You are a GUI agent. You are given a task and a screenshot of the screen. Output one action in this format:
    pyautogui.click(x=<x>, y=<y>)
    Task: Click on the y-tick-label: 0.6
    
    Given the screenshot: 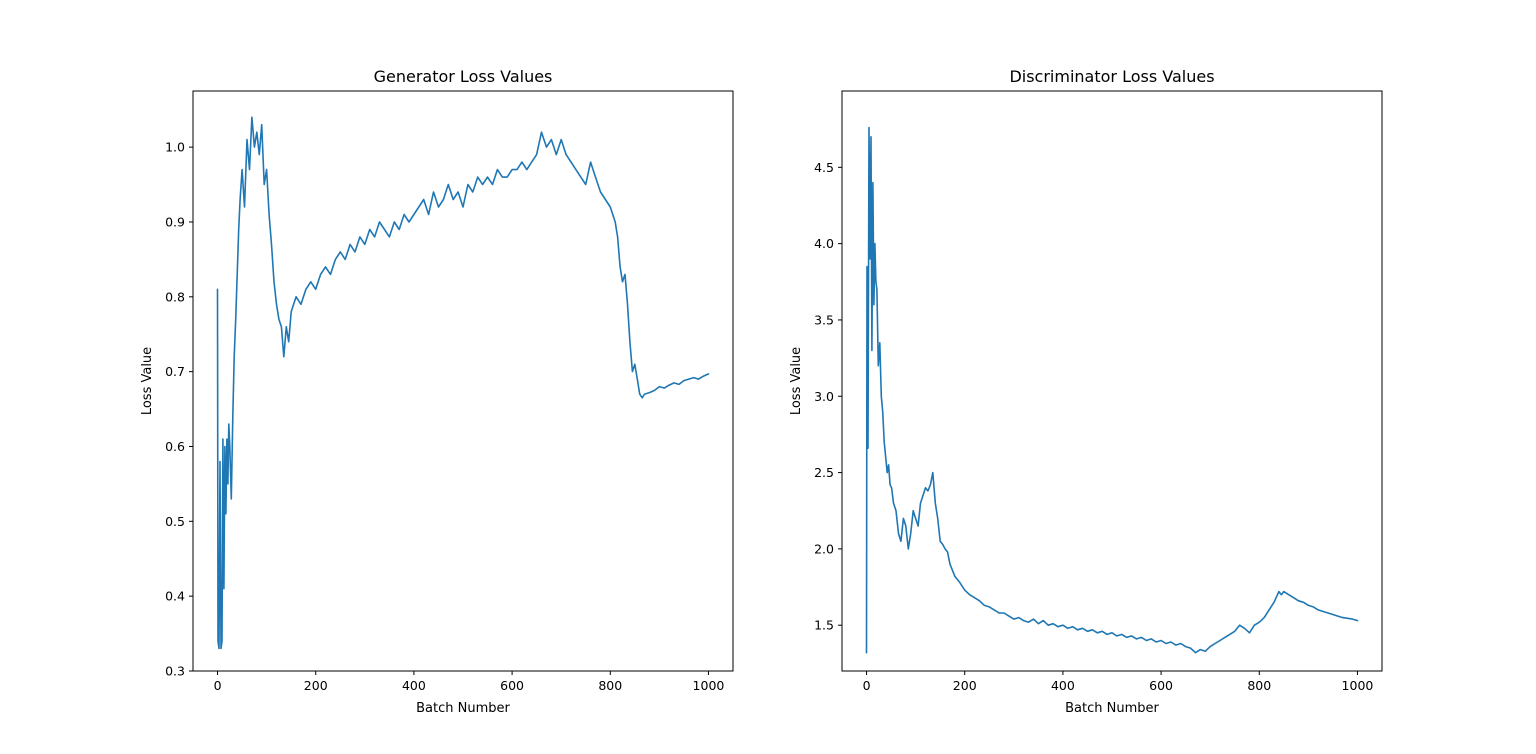 What is the action you would take?
    pyautogui.click(x=175, y=446)
    